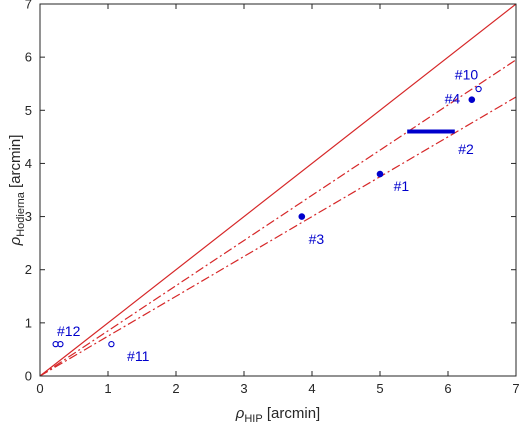 The image size is (520, 428). Describe the element at coordinates (466, 149) in the screenshot. I see `point-label-2: #2` at that location.